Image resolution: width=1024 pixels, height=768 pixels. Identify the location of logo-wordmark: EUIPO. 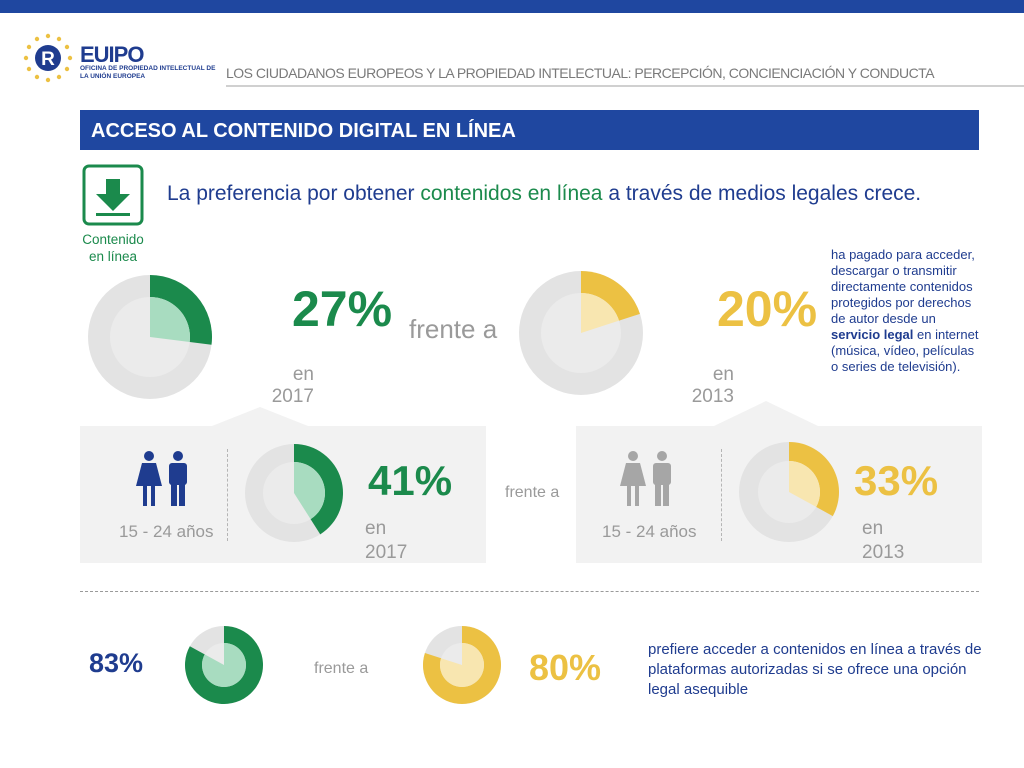
(112, 54).